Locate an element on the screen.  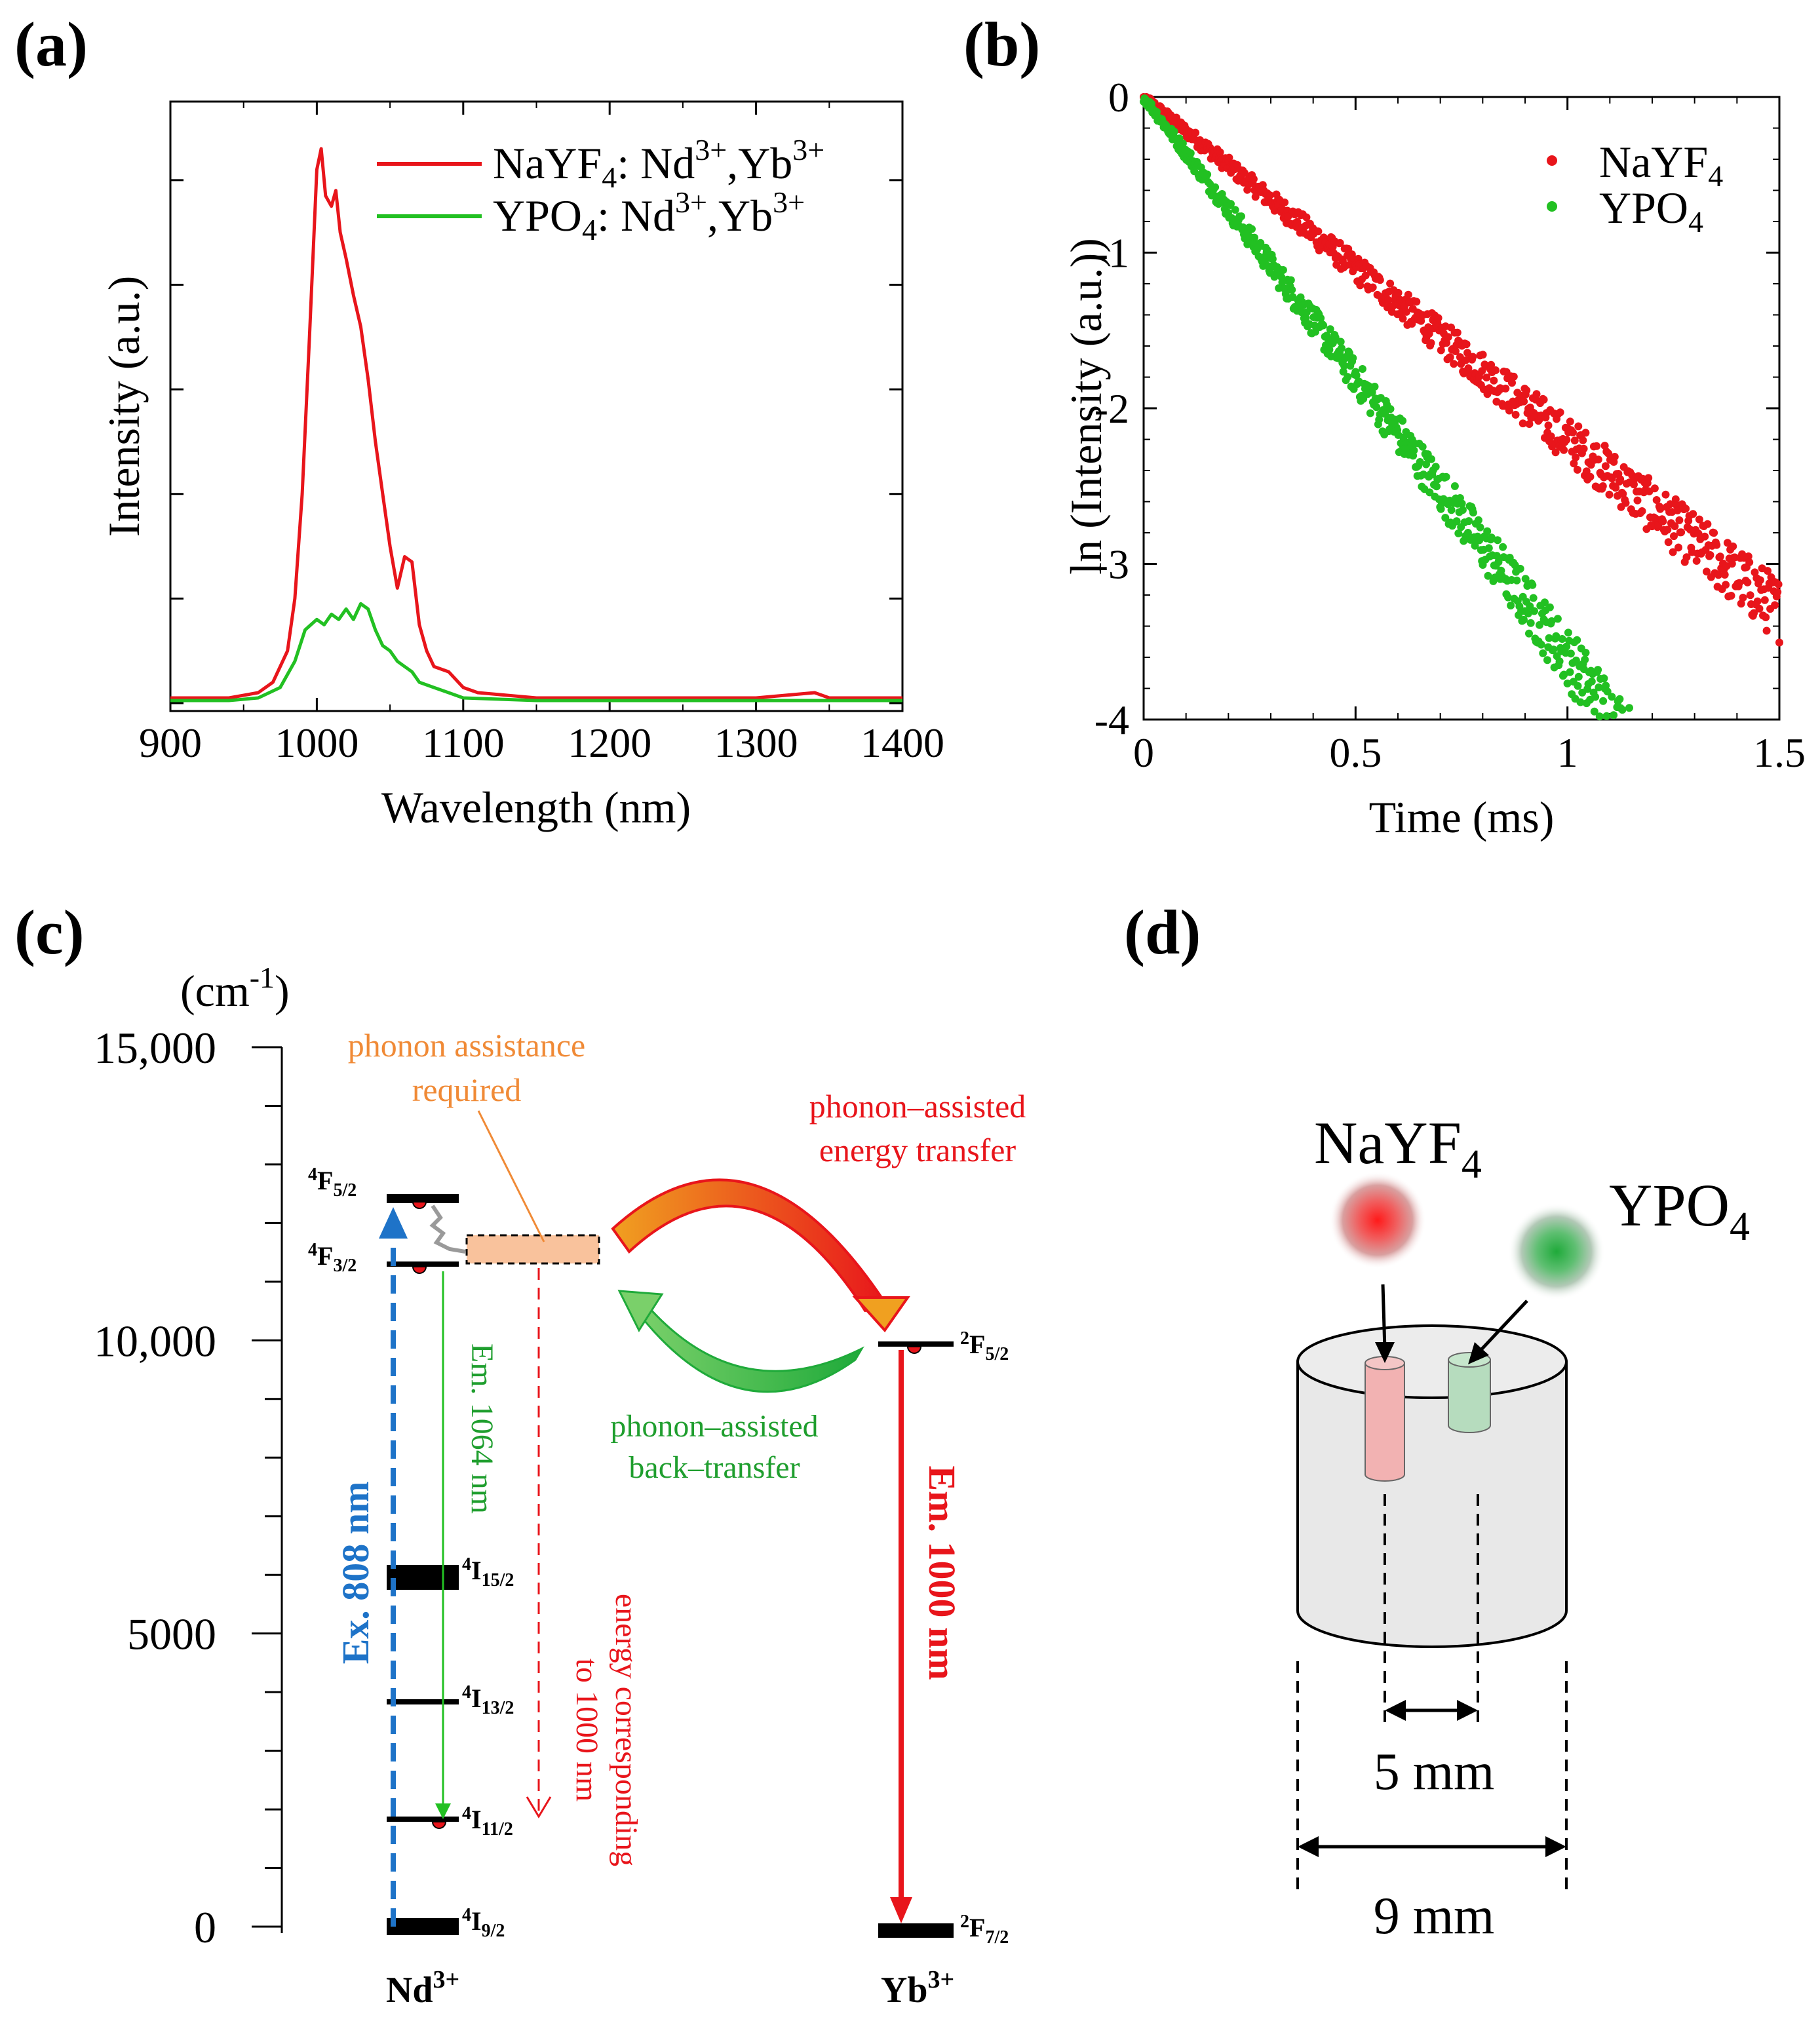
sample-label-ypo4: YPO4 is located at coordinates (1679, 1210).